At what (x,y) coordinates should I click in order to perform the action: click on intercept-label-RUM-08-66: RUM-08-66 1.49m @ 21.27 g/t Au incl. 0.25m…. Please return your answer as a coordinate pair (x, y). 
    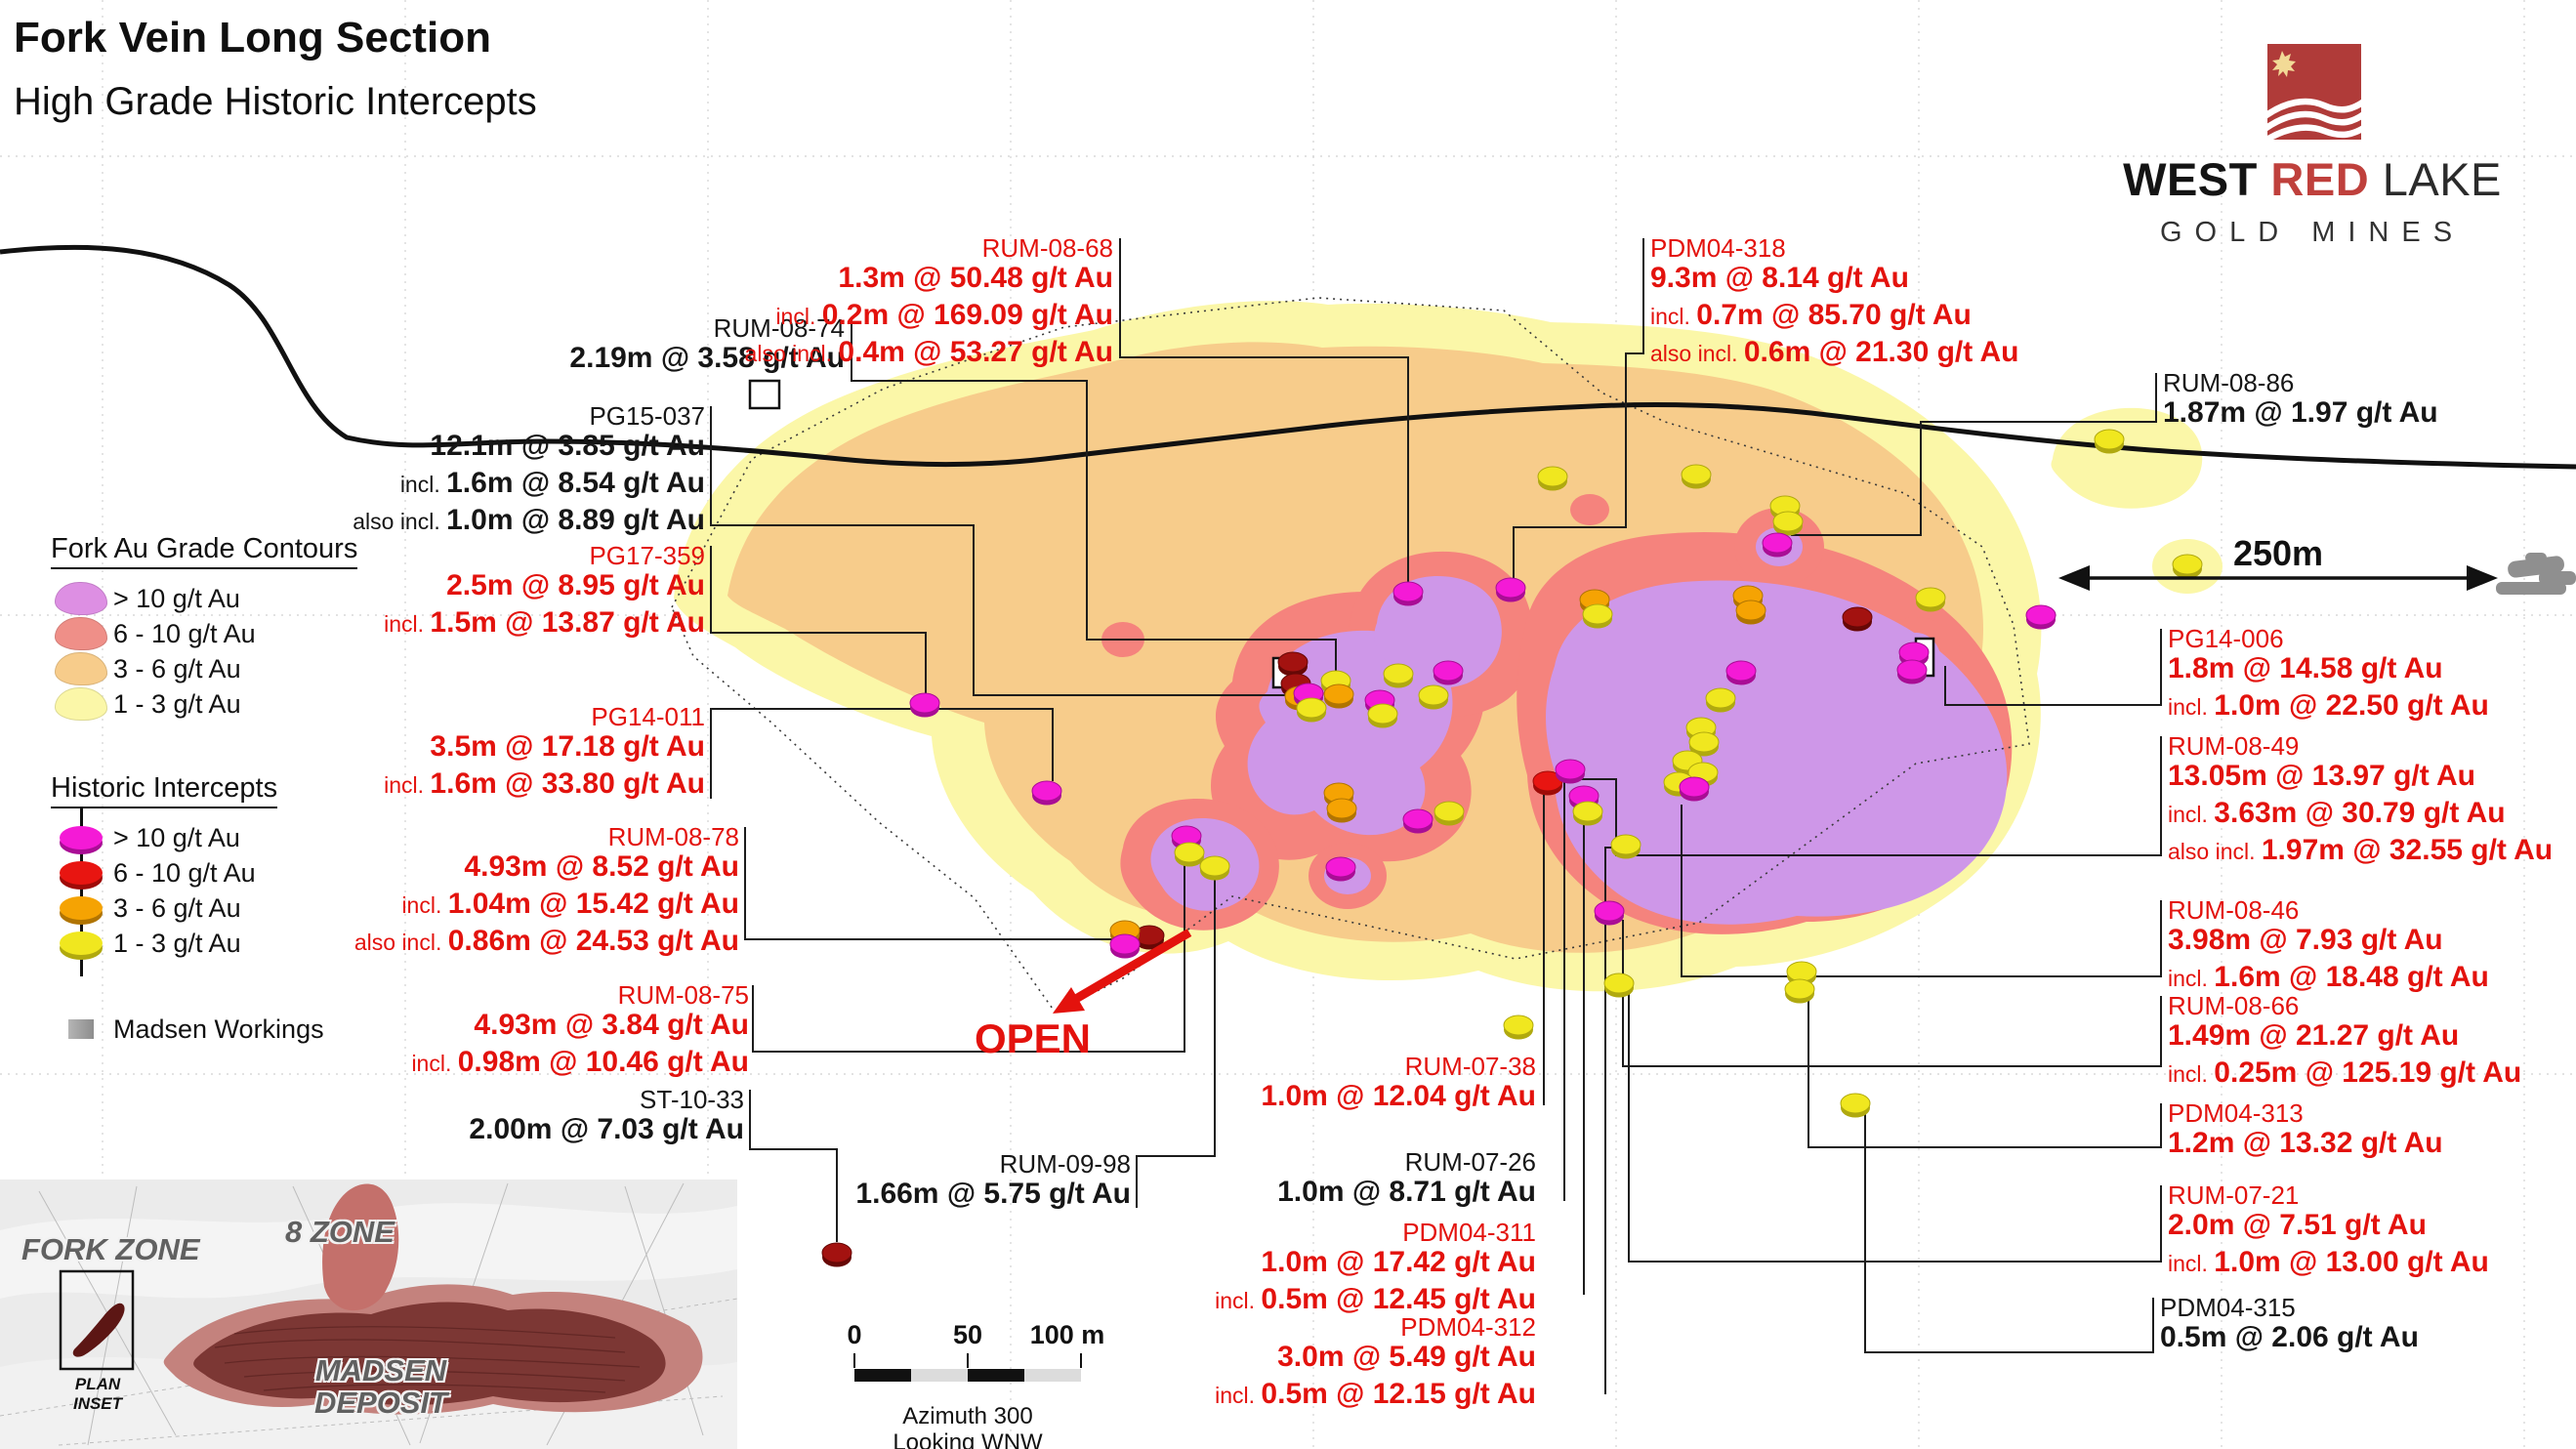
    Looking at the image, I should click on (2344, 1043).